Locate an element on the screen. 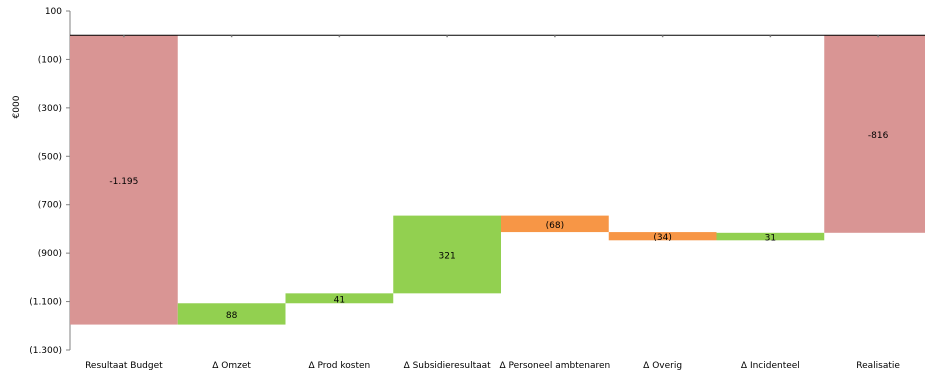 The image size is (925, 375). bar-value-label: -816 is located at coordinates (878, 136).